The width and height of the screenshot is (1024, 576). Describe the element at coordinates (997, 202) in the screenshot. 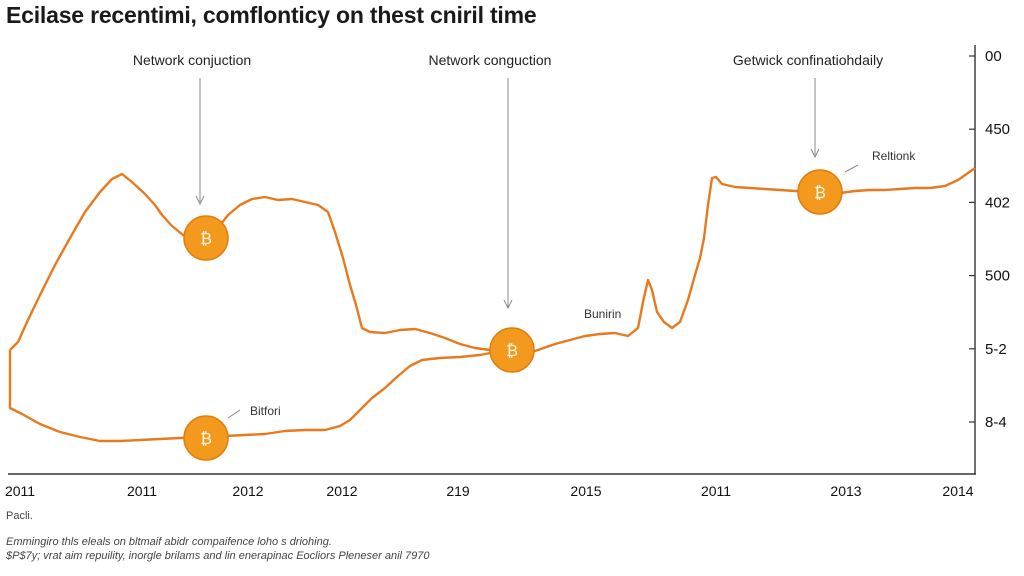

I see `y-tick-label: 402` at that location.